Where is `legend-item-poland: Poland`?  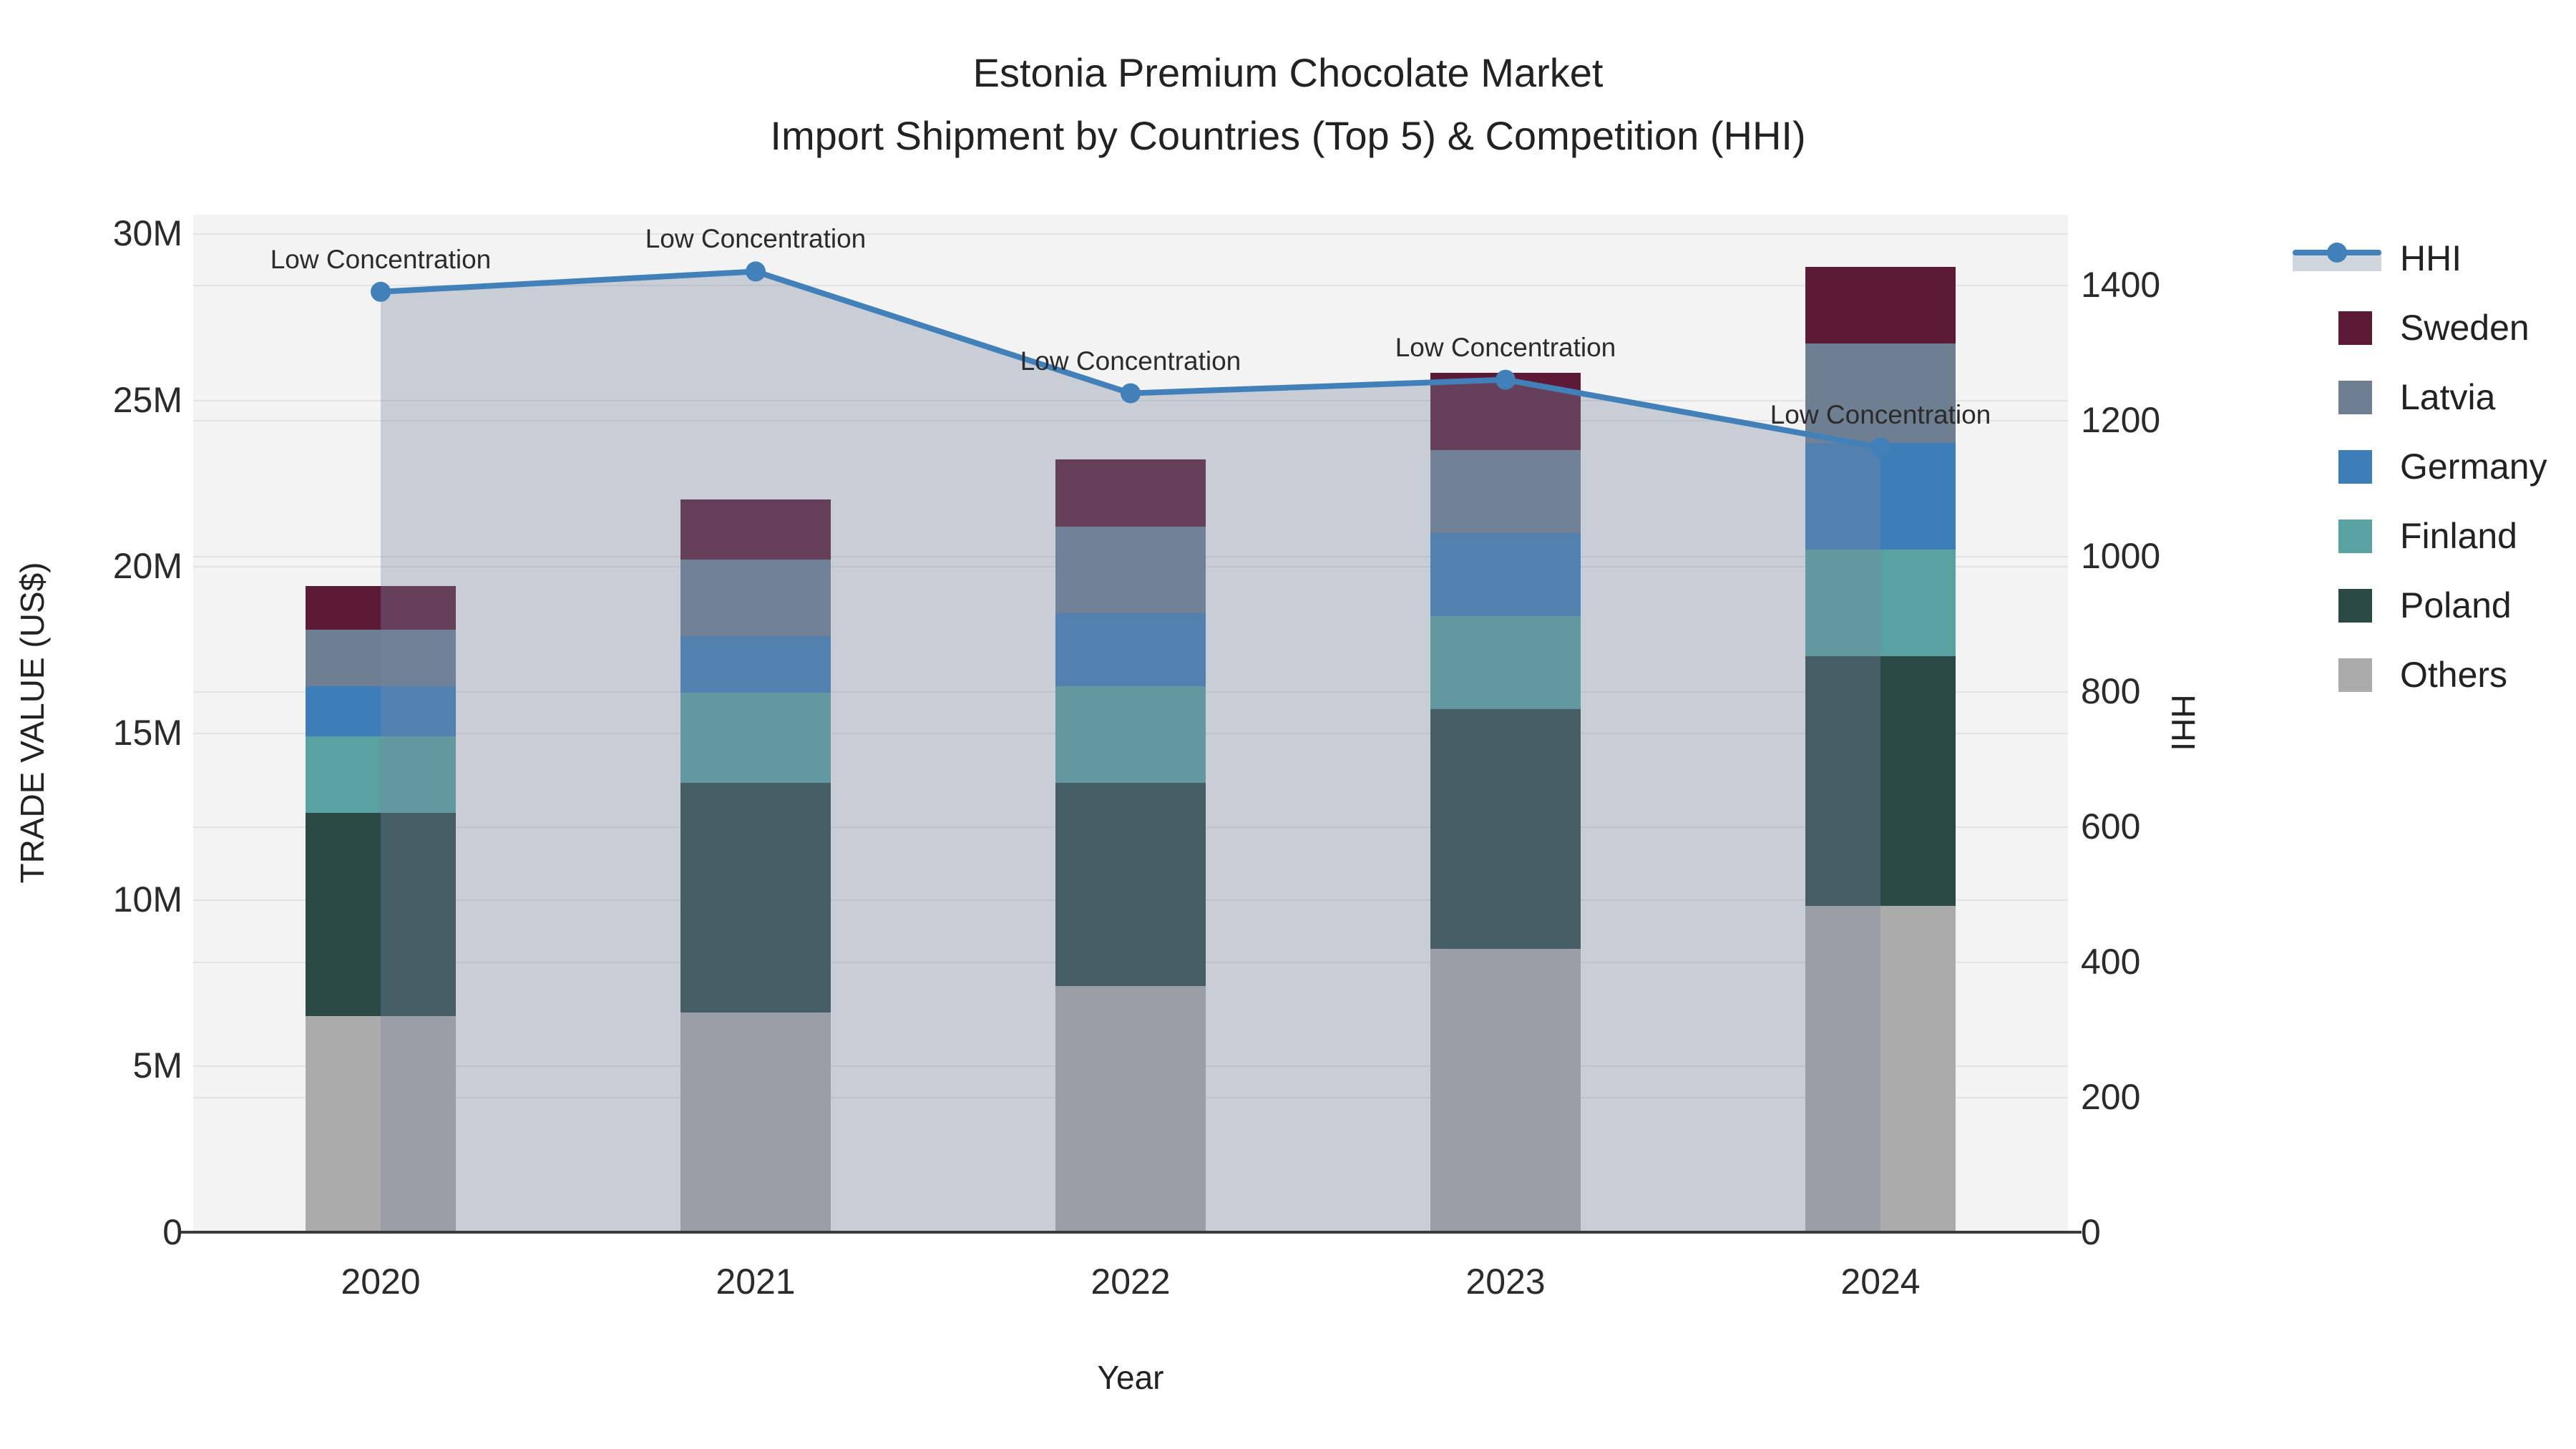
legend-item-poland: Poland is located at coordinates (2420, 605).